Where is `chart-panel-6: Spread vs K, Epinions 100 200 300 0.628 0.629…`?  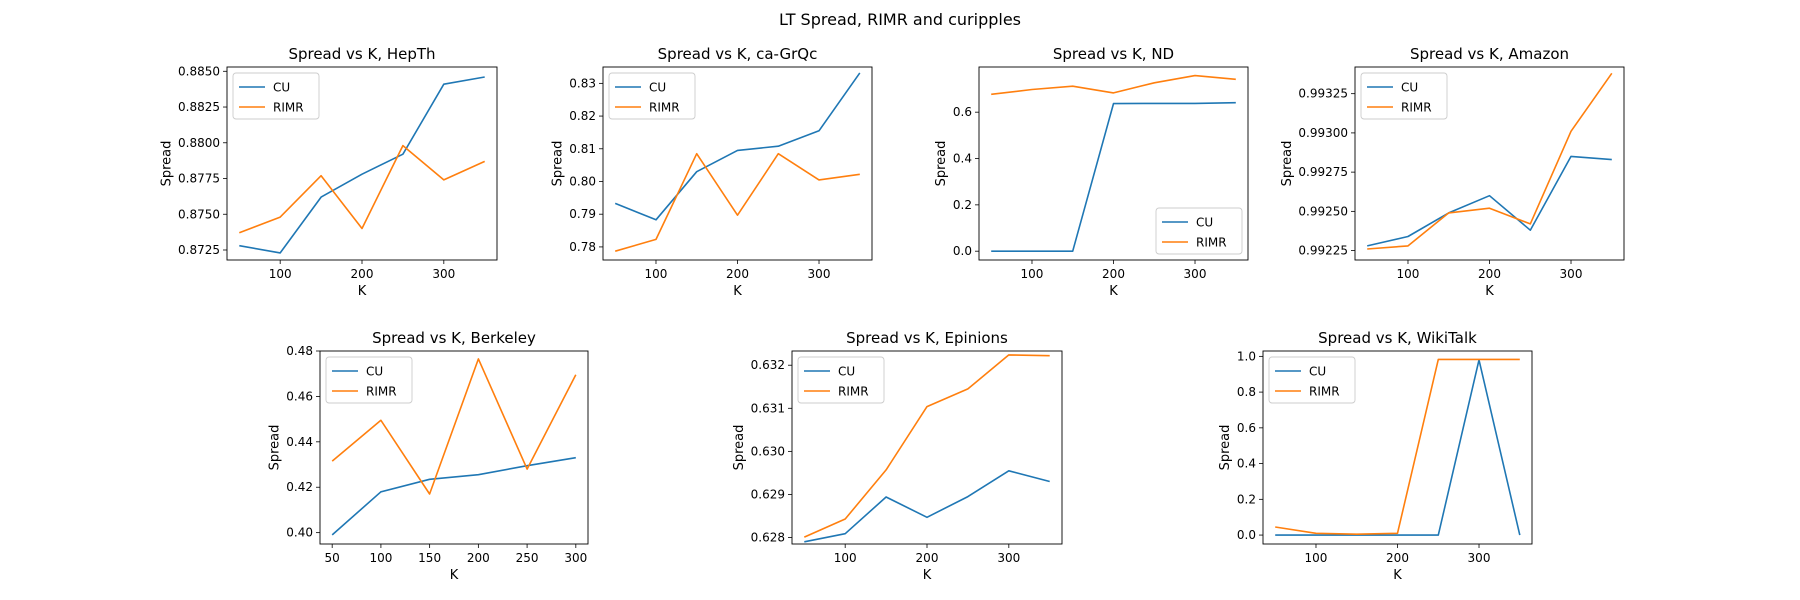
chart-panel-6: Spread vs K, Epinions 100 200 300 0.628 0.629… is located at coordinates (897, 456).